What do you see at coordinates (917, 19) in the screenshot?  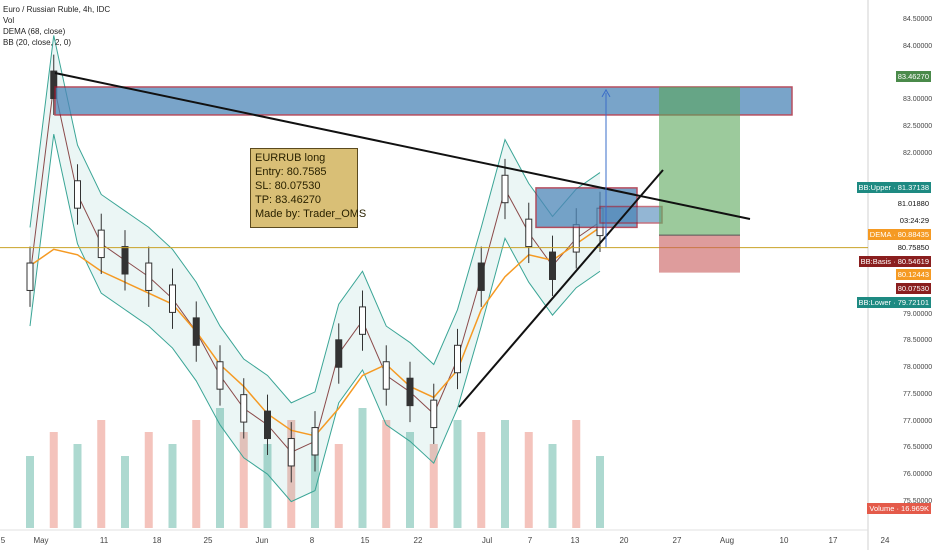 I see `price-tick-label: 84.50000` at bounding box center [917, 19].